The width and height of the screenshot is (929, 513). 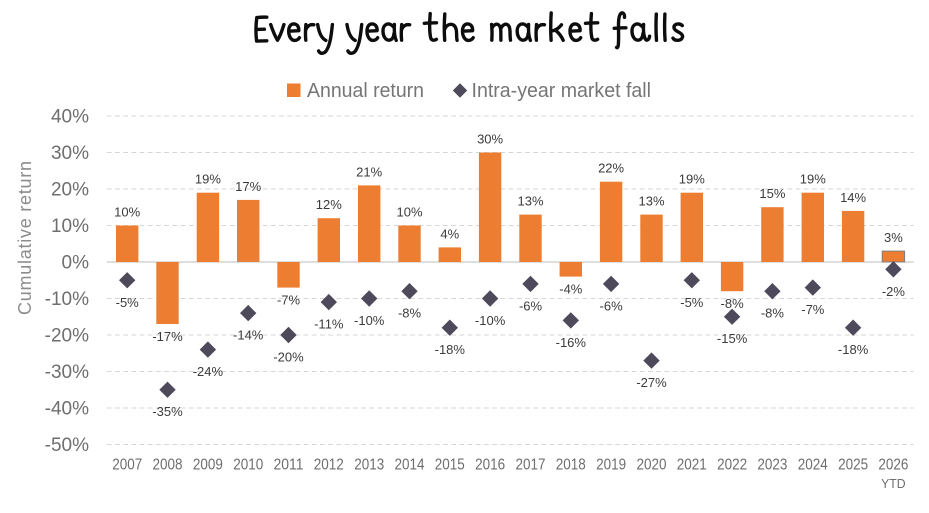 What do you see at coordinates (611, 168) in the screenshot?
I see `svg-text: 22%` at bounding box center [611, 168].